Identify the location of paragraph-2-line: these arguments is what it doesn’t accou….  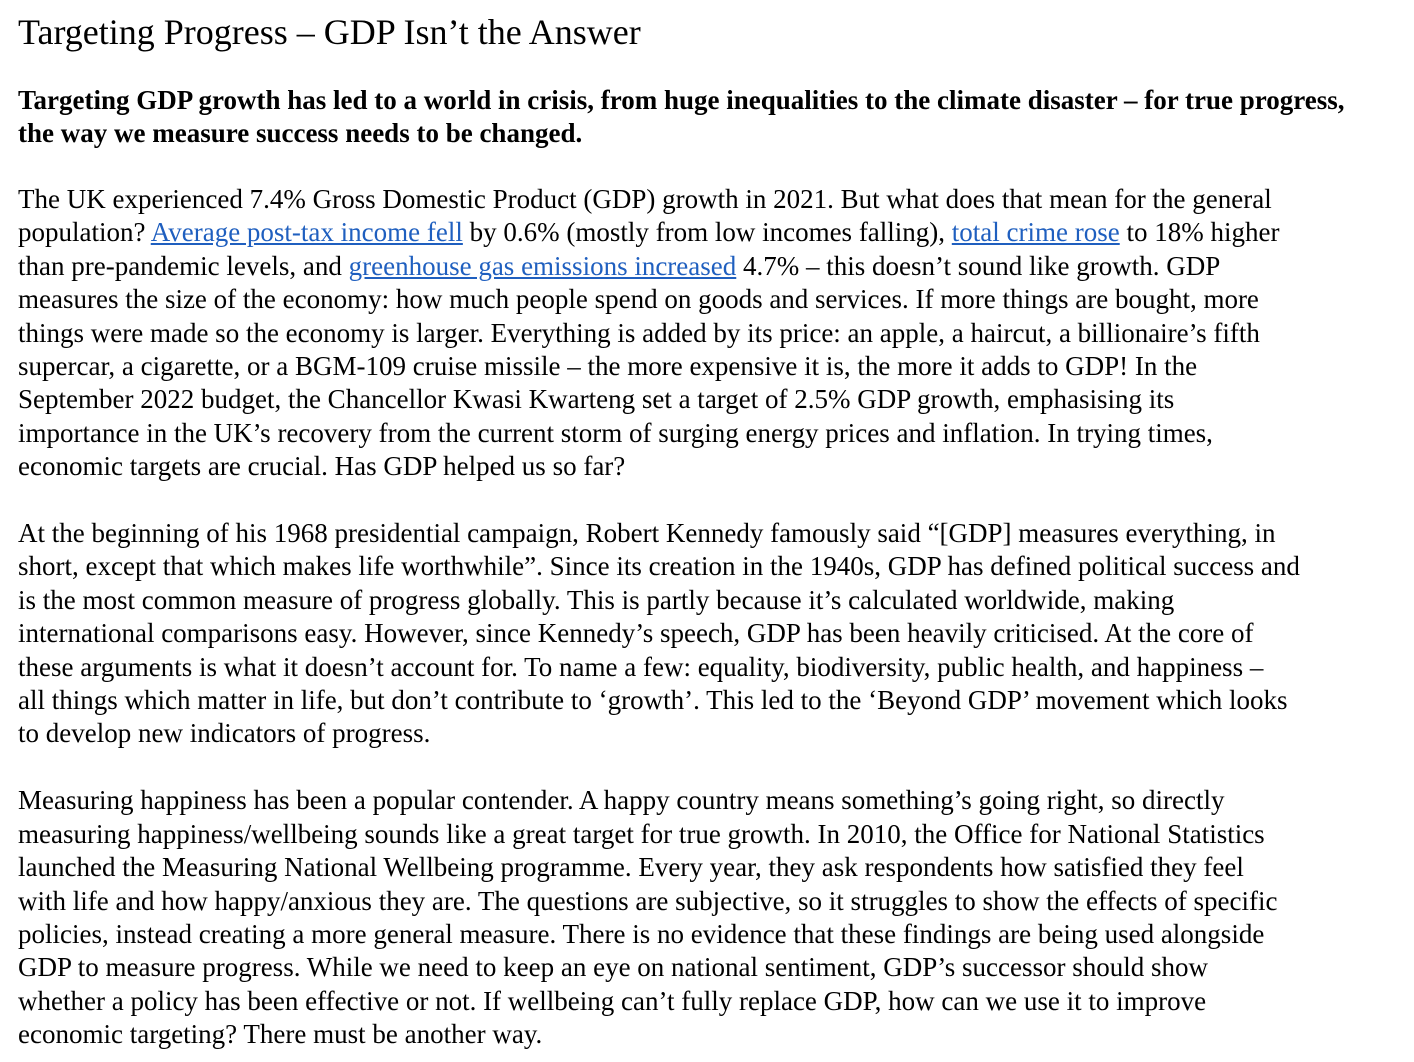
(641, 666).